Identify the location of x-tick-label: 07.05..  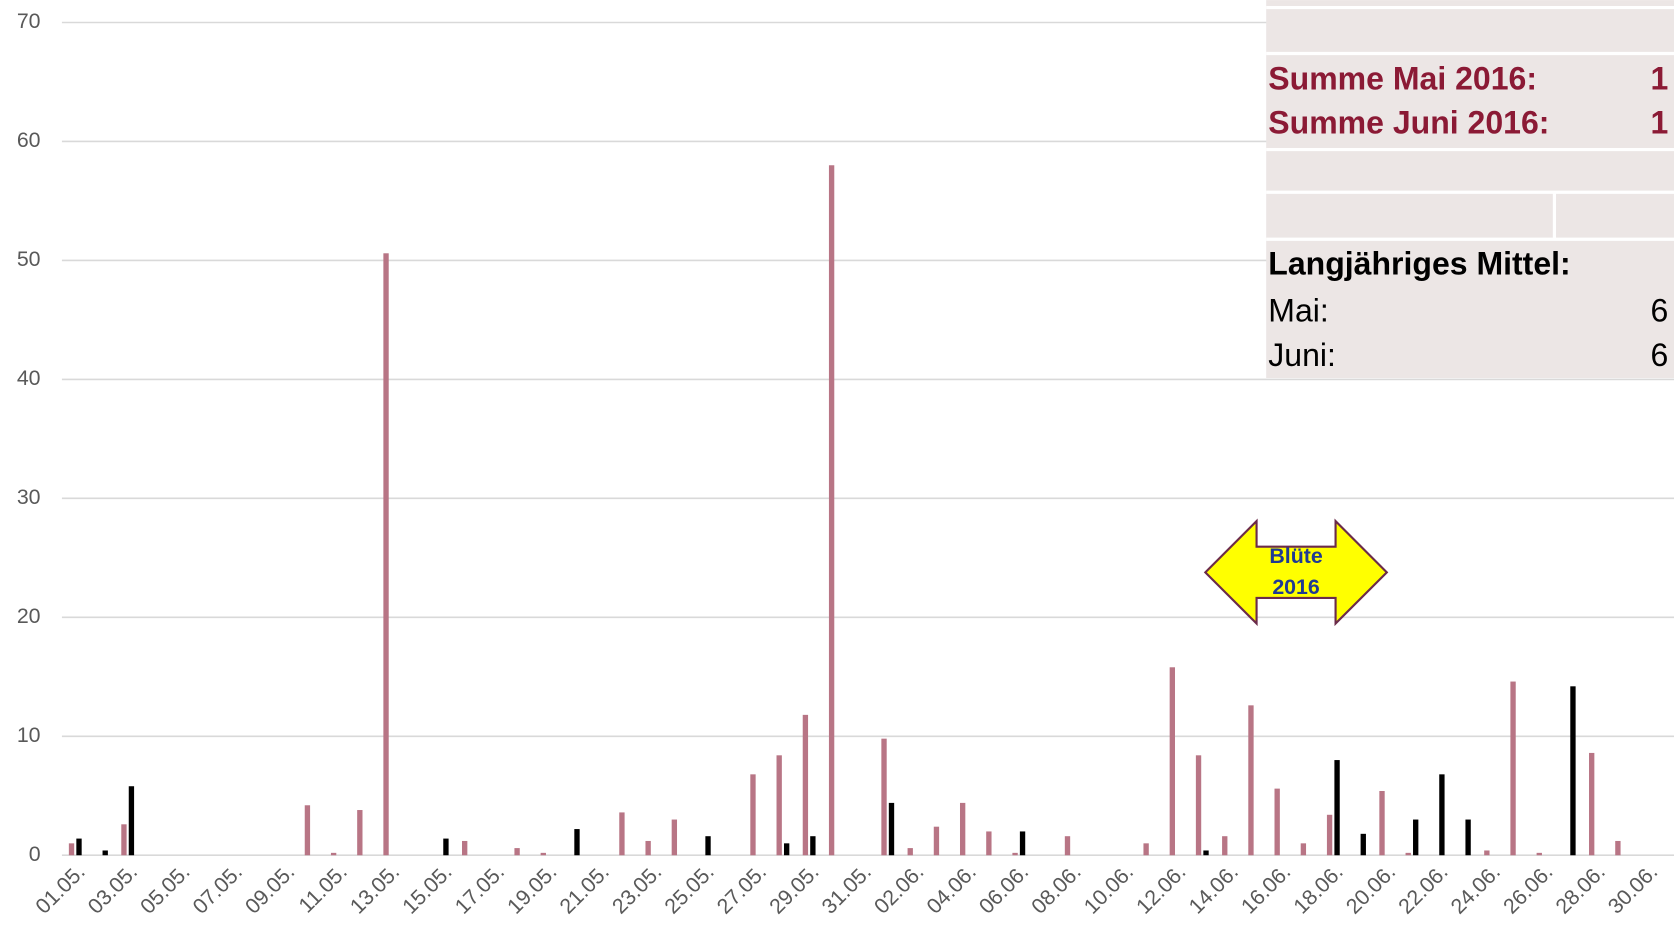
(217, 889).